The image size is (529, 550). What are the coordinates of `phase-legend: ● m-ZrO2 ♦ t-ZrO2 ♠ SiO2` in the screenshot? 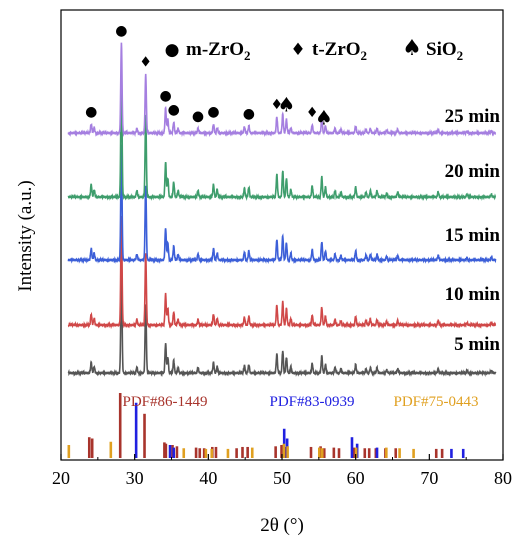 It's located at (314, 49).